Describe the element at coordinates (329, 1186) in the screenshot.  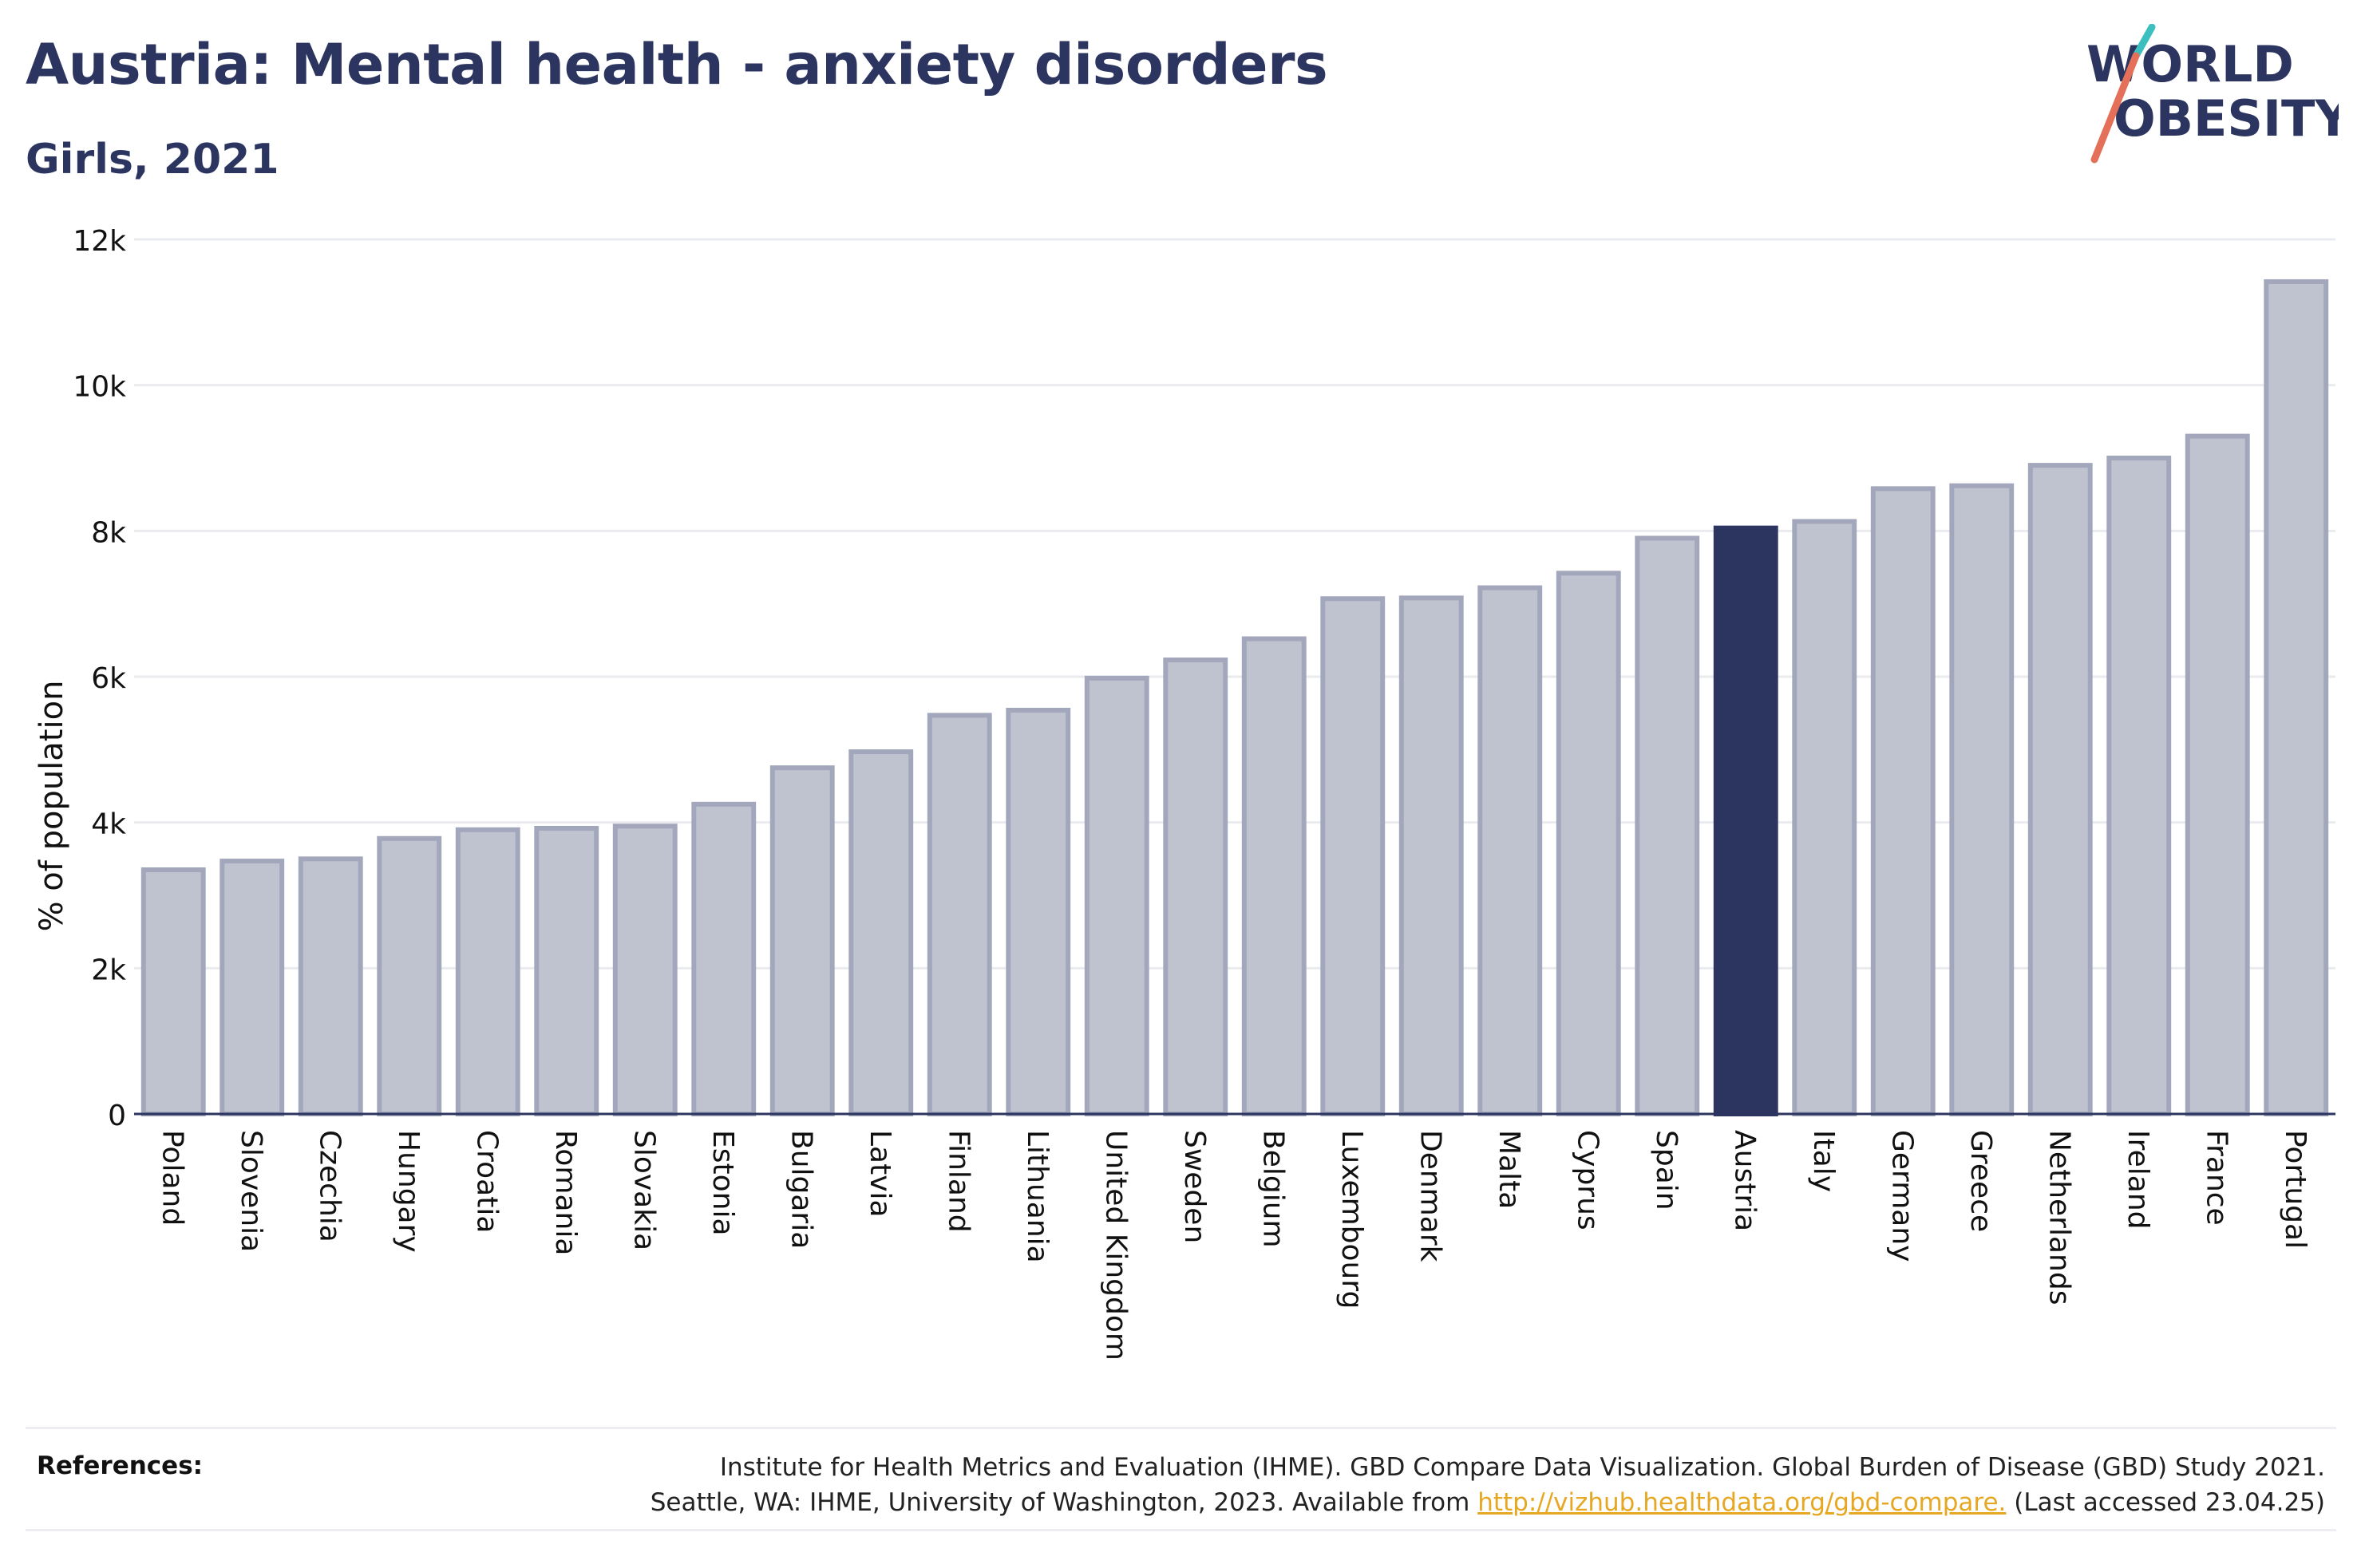
I see `x-tick-label: Czechia` at that location.